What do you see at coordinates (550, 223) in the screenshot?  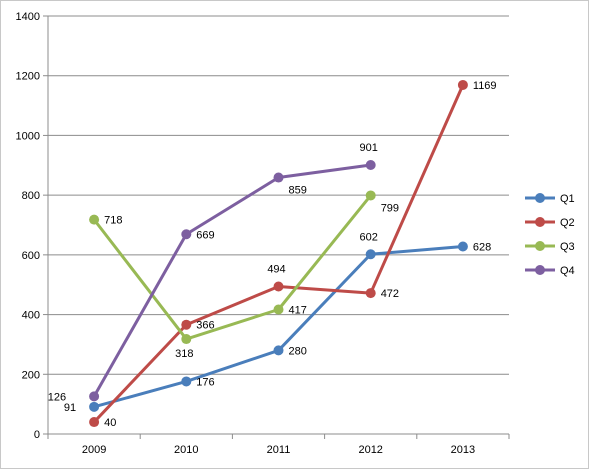 I see `legend-item-q2: Q2` at bounding box center [550, 223].